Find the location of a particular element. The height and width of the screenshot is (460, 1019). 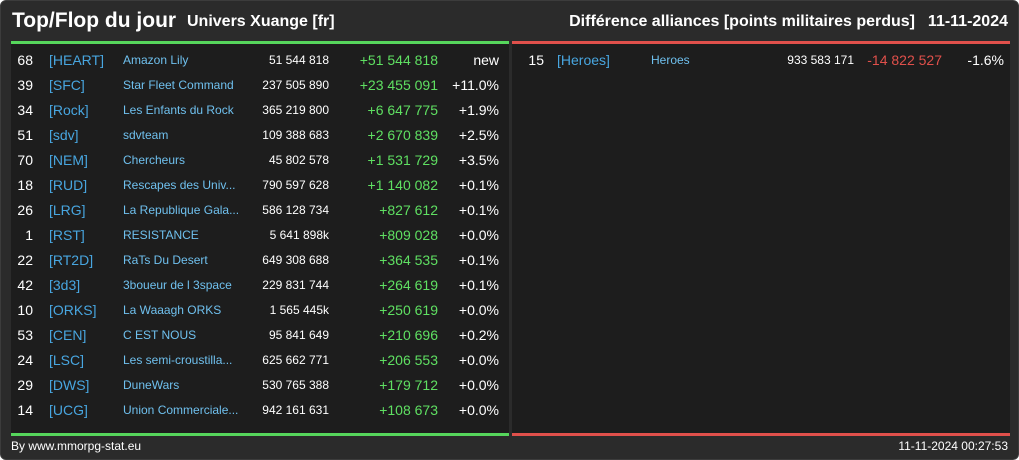

alliance-name: Les Enfants du Rock is located at coordinates (178, 110).